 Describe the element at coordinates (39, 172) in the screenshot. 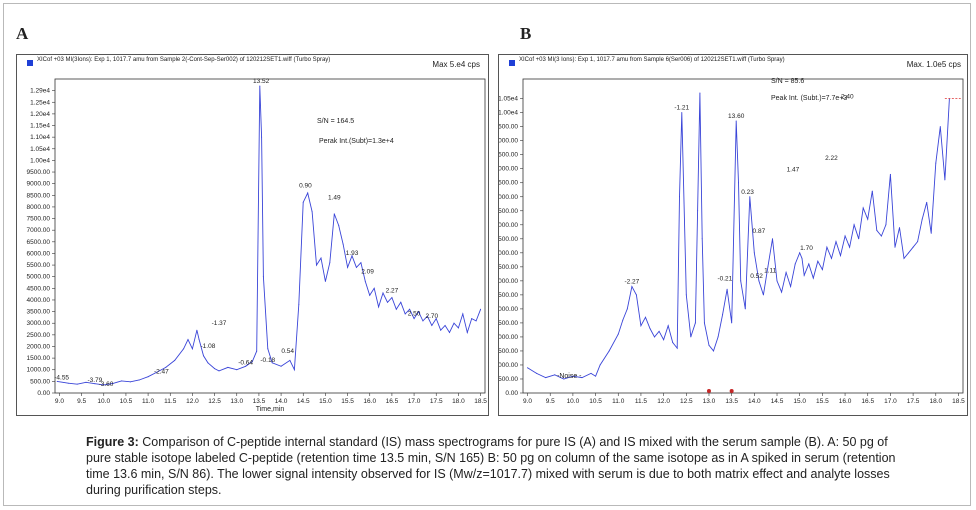

I see `y-tick-label: 9500.00` at that location.